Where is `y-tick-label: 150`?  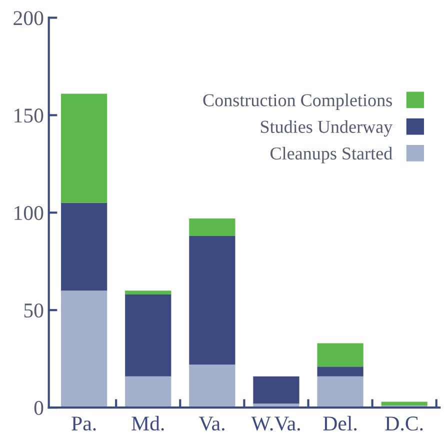
y-tick-label: 150 is located at coordinates (29, 115).